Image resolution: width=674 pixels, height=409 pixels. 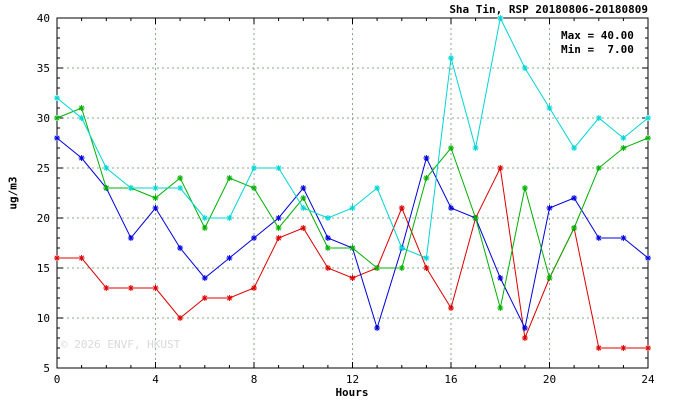 What do you see at coordinates (43, 218) in the screenshot?
I see `y-tick-label: 20` at bounding box center [43, 218].